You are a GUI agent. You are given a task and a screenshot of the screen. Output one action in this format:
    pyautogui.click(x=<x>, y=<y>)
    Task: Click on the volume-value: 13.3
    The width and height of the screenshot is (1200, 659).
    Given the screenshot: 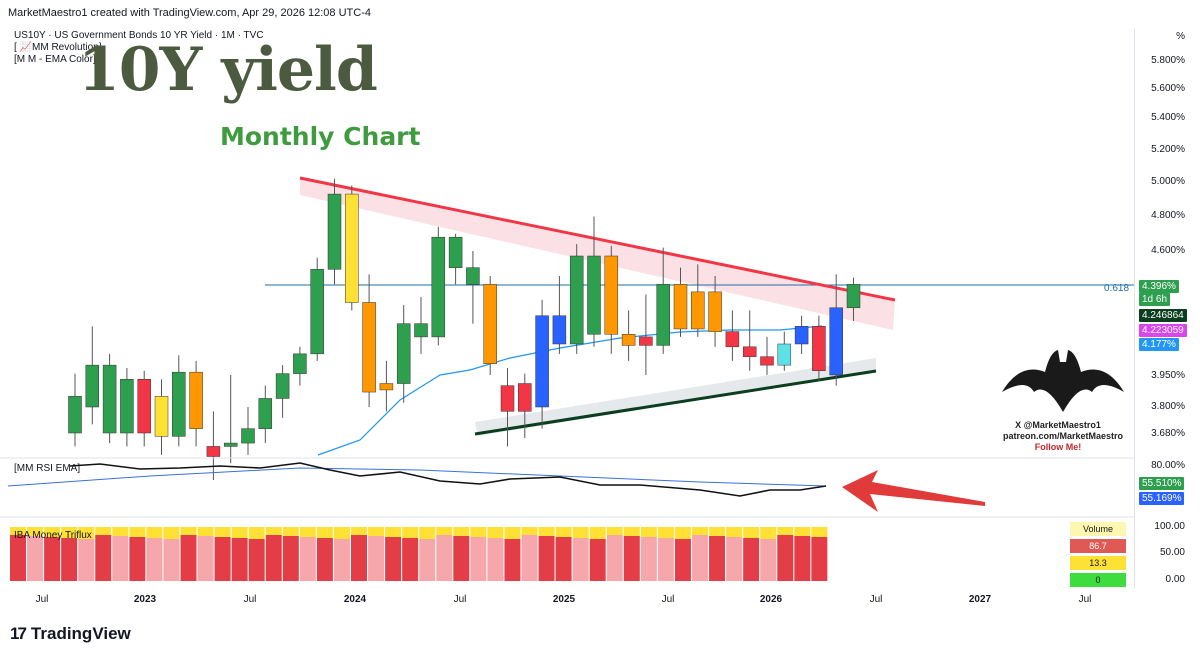 What is the action you would take?
    pyautogui.click(x=1098, y=563)
    